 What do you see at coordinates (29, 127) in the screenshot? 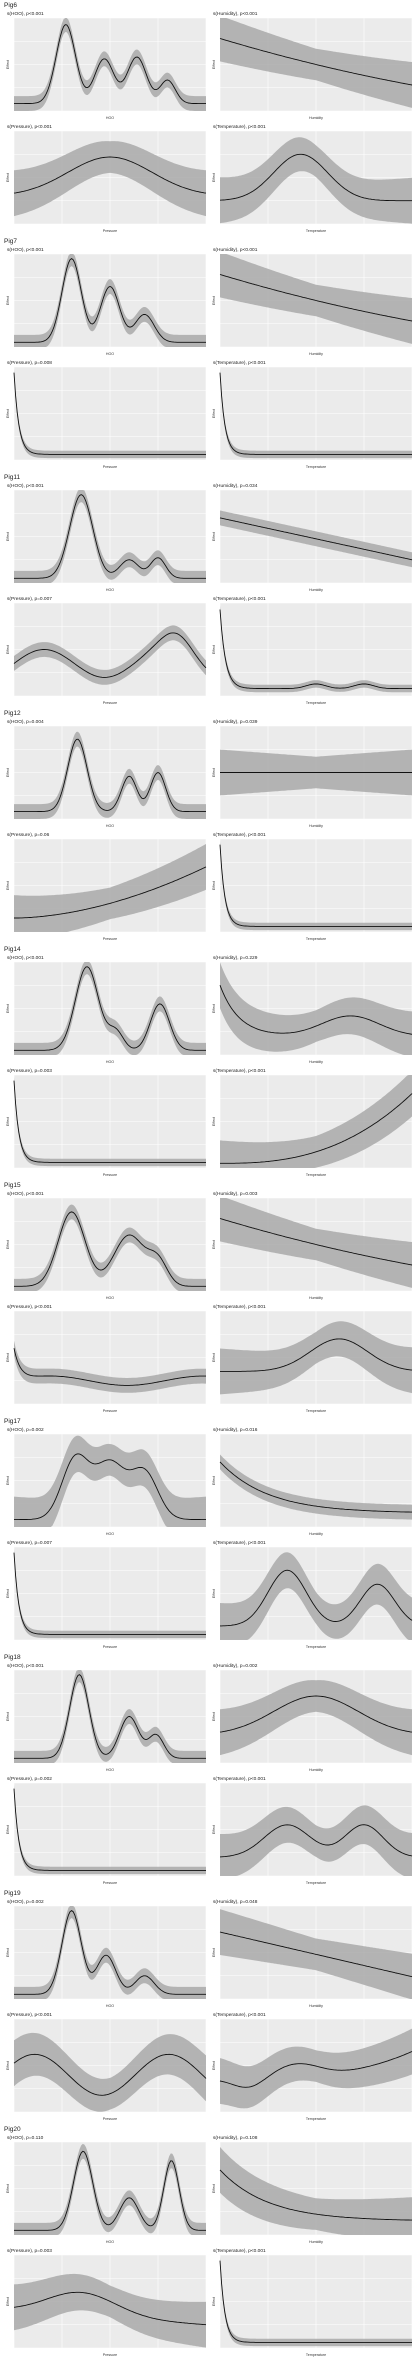
I see `panel-title: s(Pressure), p<0.001` at bounding box center [29, 127].